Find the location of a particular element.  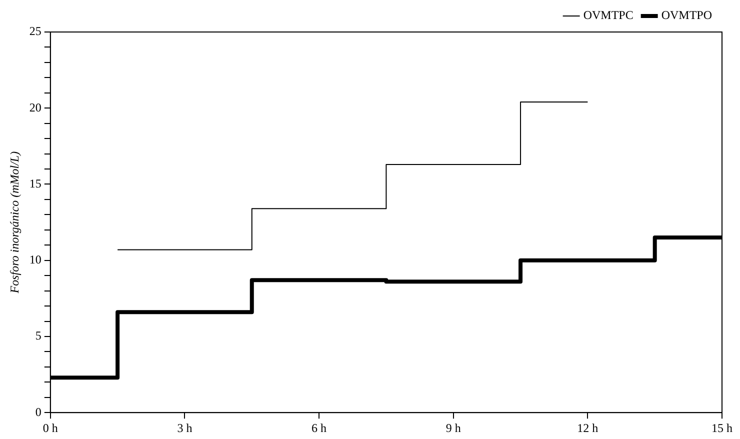

y-tick-label: 15 is located at coordinates (35, 183).